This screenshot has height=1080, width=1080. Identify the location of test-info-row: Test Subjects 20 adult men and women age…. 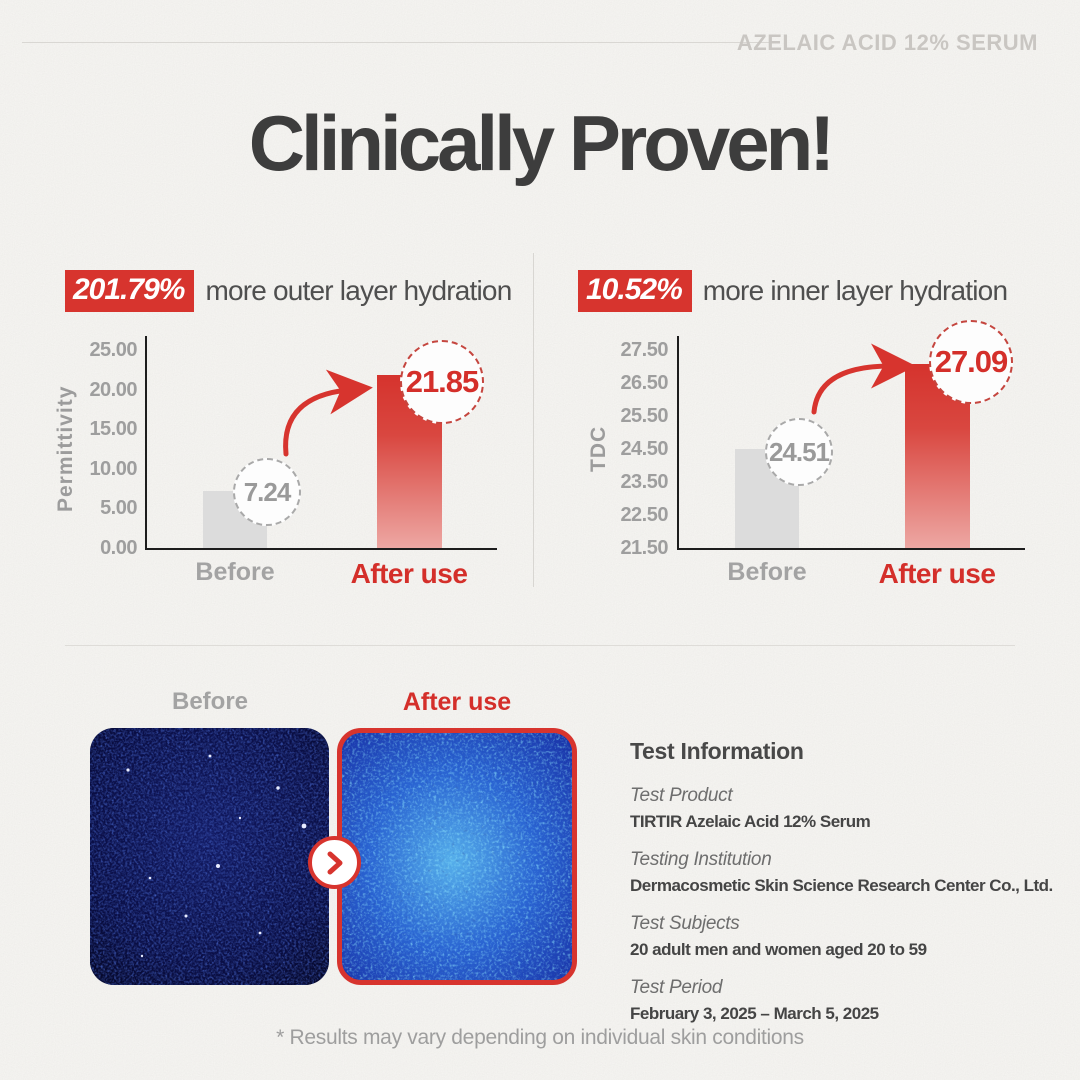
(852, 936).